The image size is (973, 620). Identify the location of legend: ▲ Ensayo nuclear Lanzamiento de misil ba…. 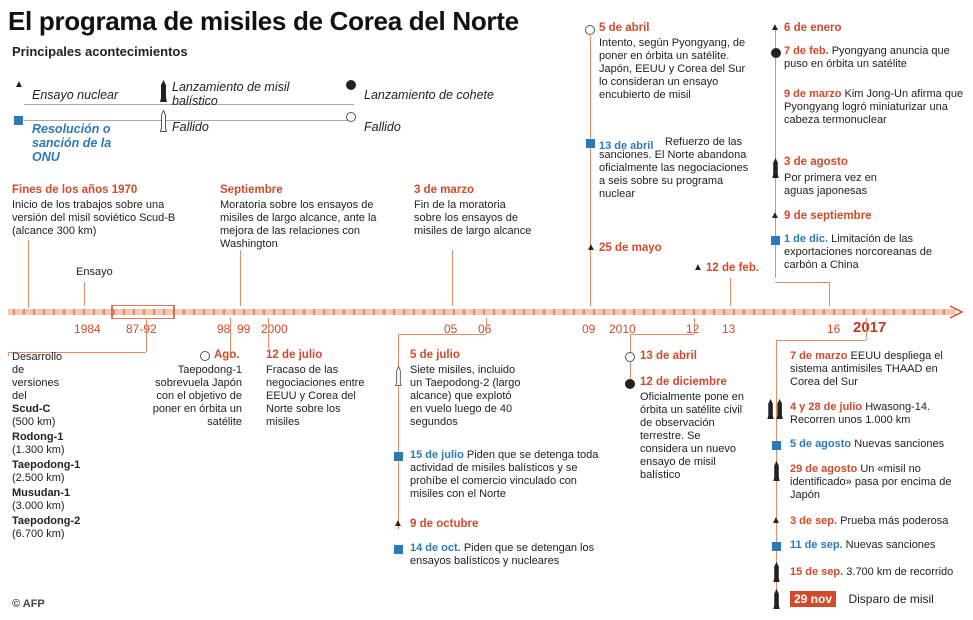
(272, 123).